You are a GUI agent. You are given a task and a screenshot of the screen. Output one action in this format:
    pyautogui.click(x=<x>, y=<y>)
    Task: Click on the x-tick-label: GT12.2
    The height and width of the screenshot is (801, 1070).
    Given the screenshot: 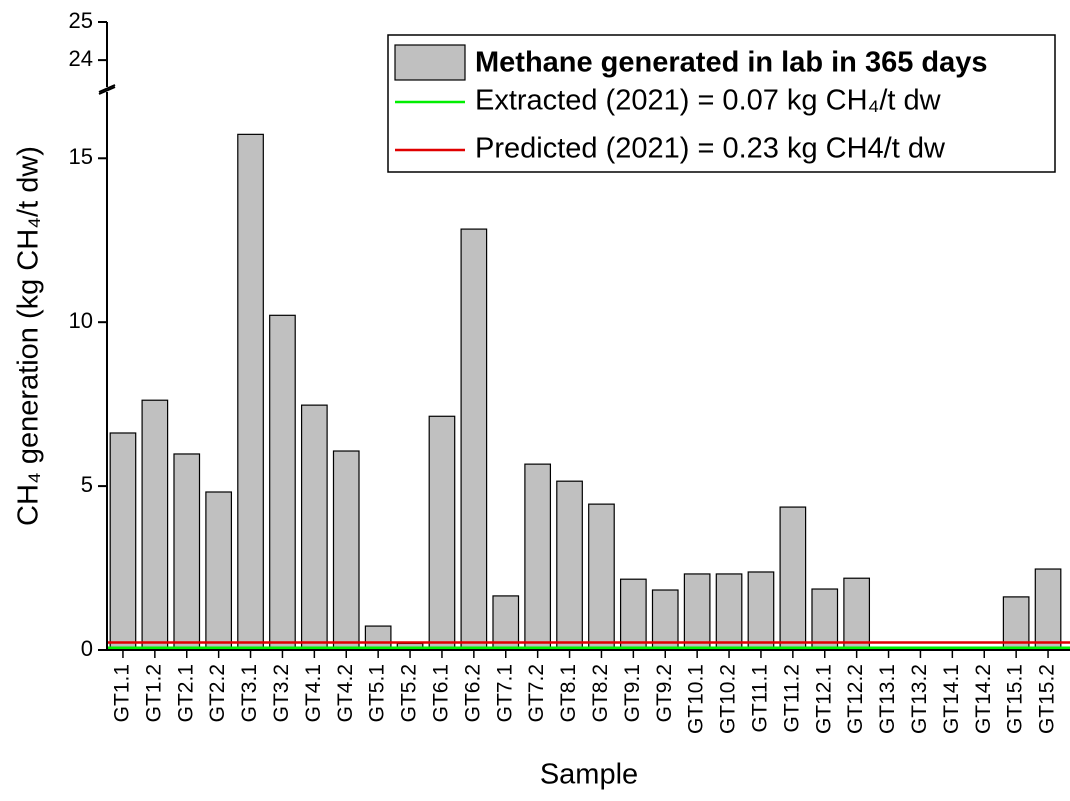 What is the action you would take?
    pyautogui.click(x=855, y=699)
    